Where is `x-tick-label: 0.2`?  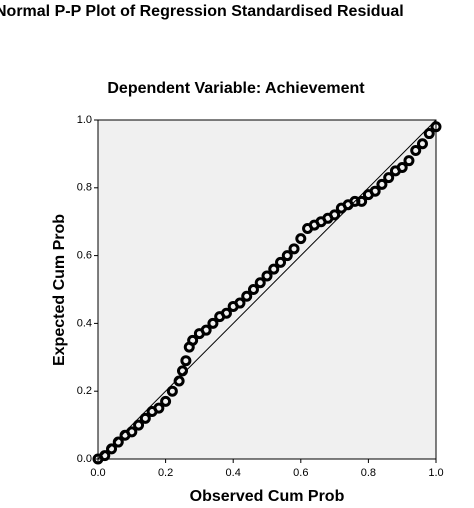
x-tick-label: 0.2 is located at coordinates (165, 473).